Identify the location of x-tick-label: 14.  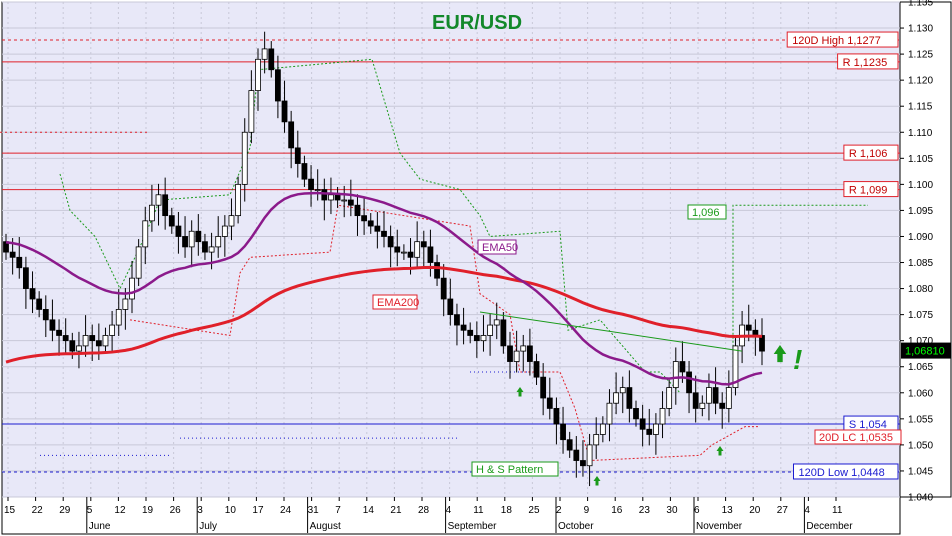
(369, 510).